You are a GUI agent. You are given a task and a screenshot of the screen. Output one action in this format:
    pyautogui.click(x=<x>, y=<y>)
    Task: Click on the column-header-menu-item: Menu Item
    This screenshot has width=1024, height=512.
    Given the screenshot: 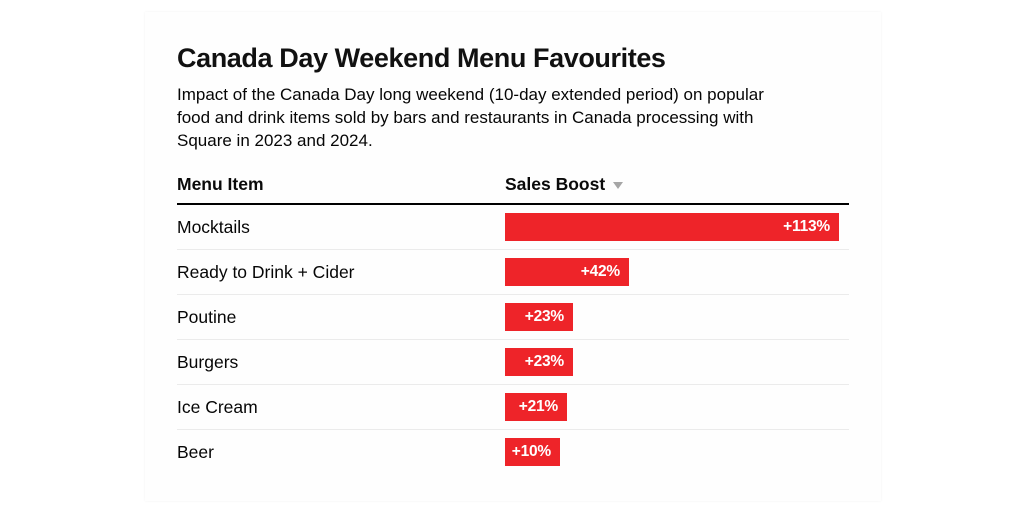 What is the action you would take?
    pyautogui.click(x=220, y=184)
    